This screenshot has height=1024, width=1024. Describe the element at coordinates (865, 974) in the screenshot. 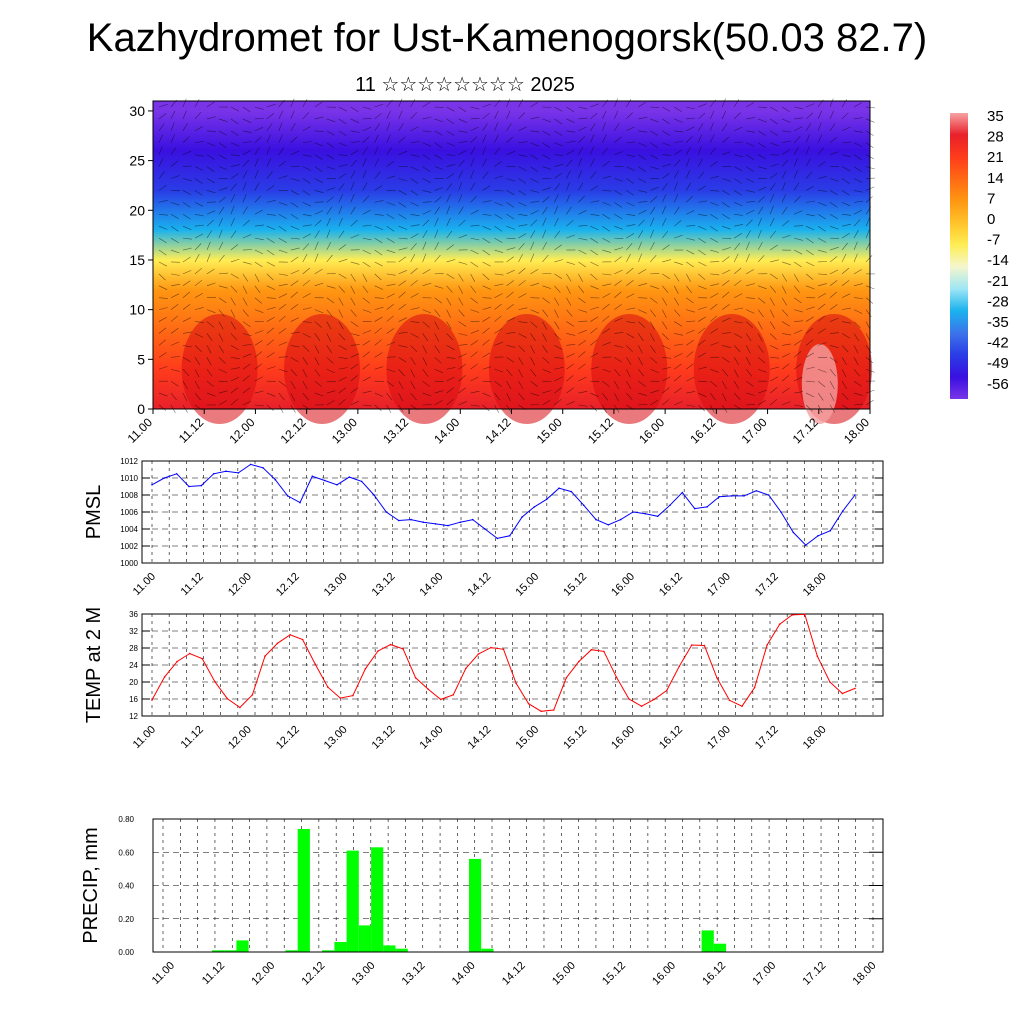

I see `precip-x-tick-label: 18.00` at that location.